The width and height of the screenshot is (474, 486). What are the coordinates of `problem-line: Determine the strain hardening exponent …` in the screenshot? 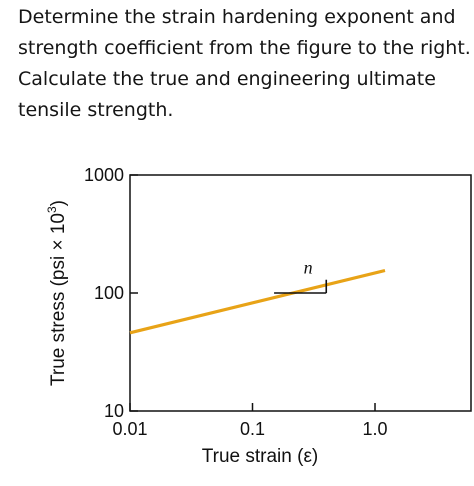 It's located at (237, 17).